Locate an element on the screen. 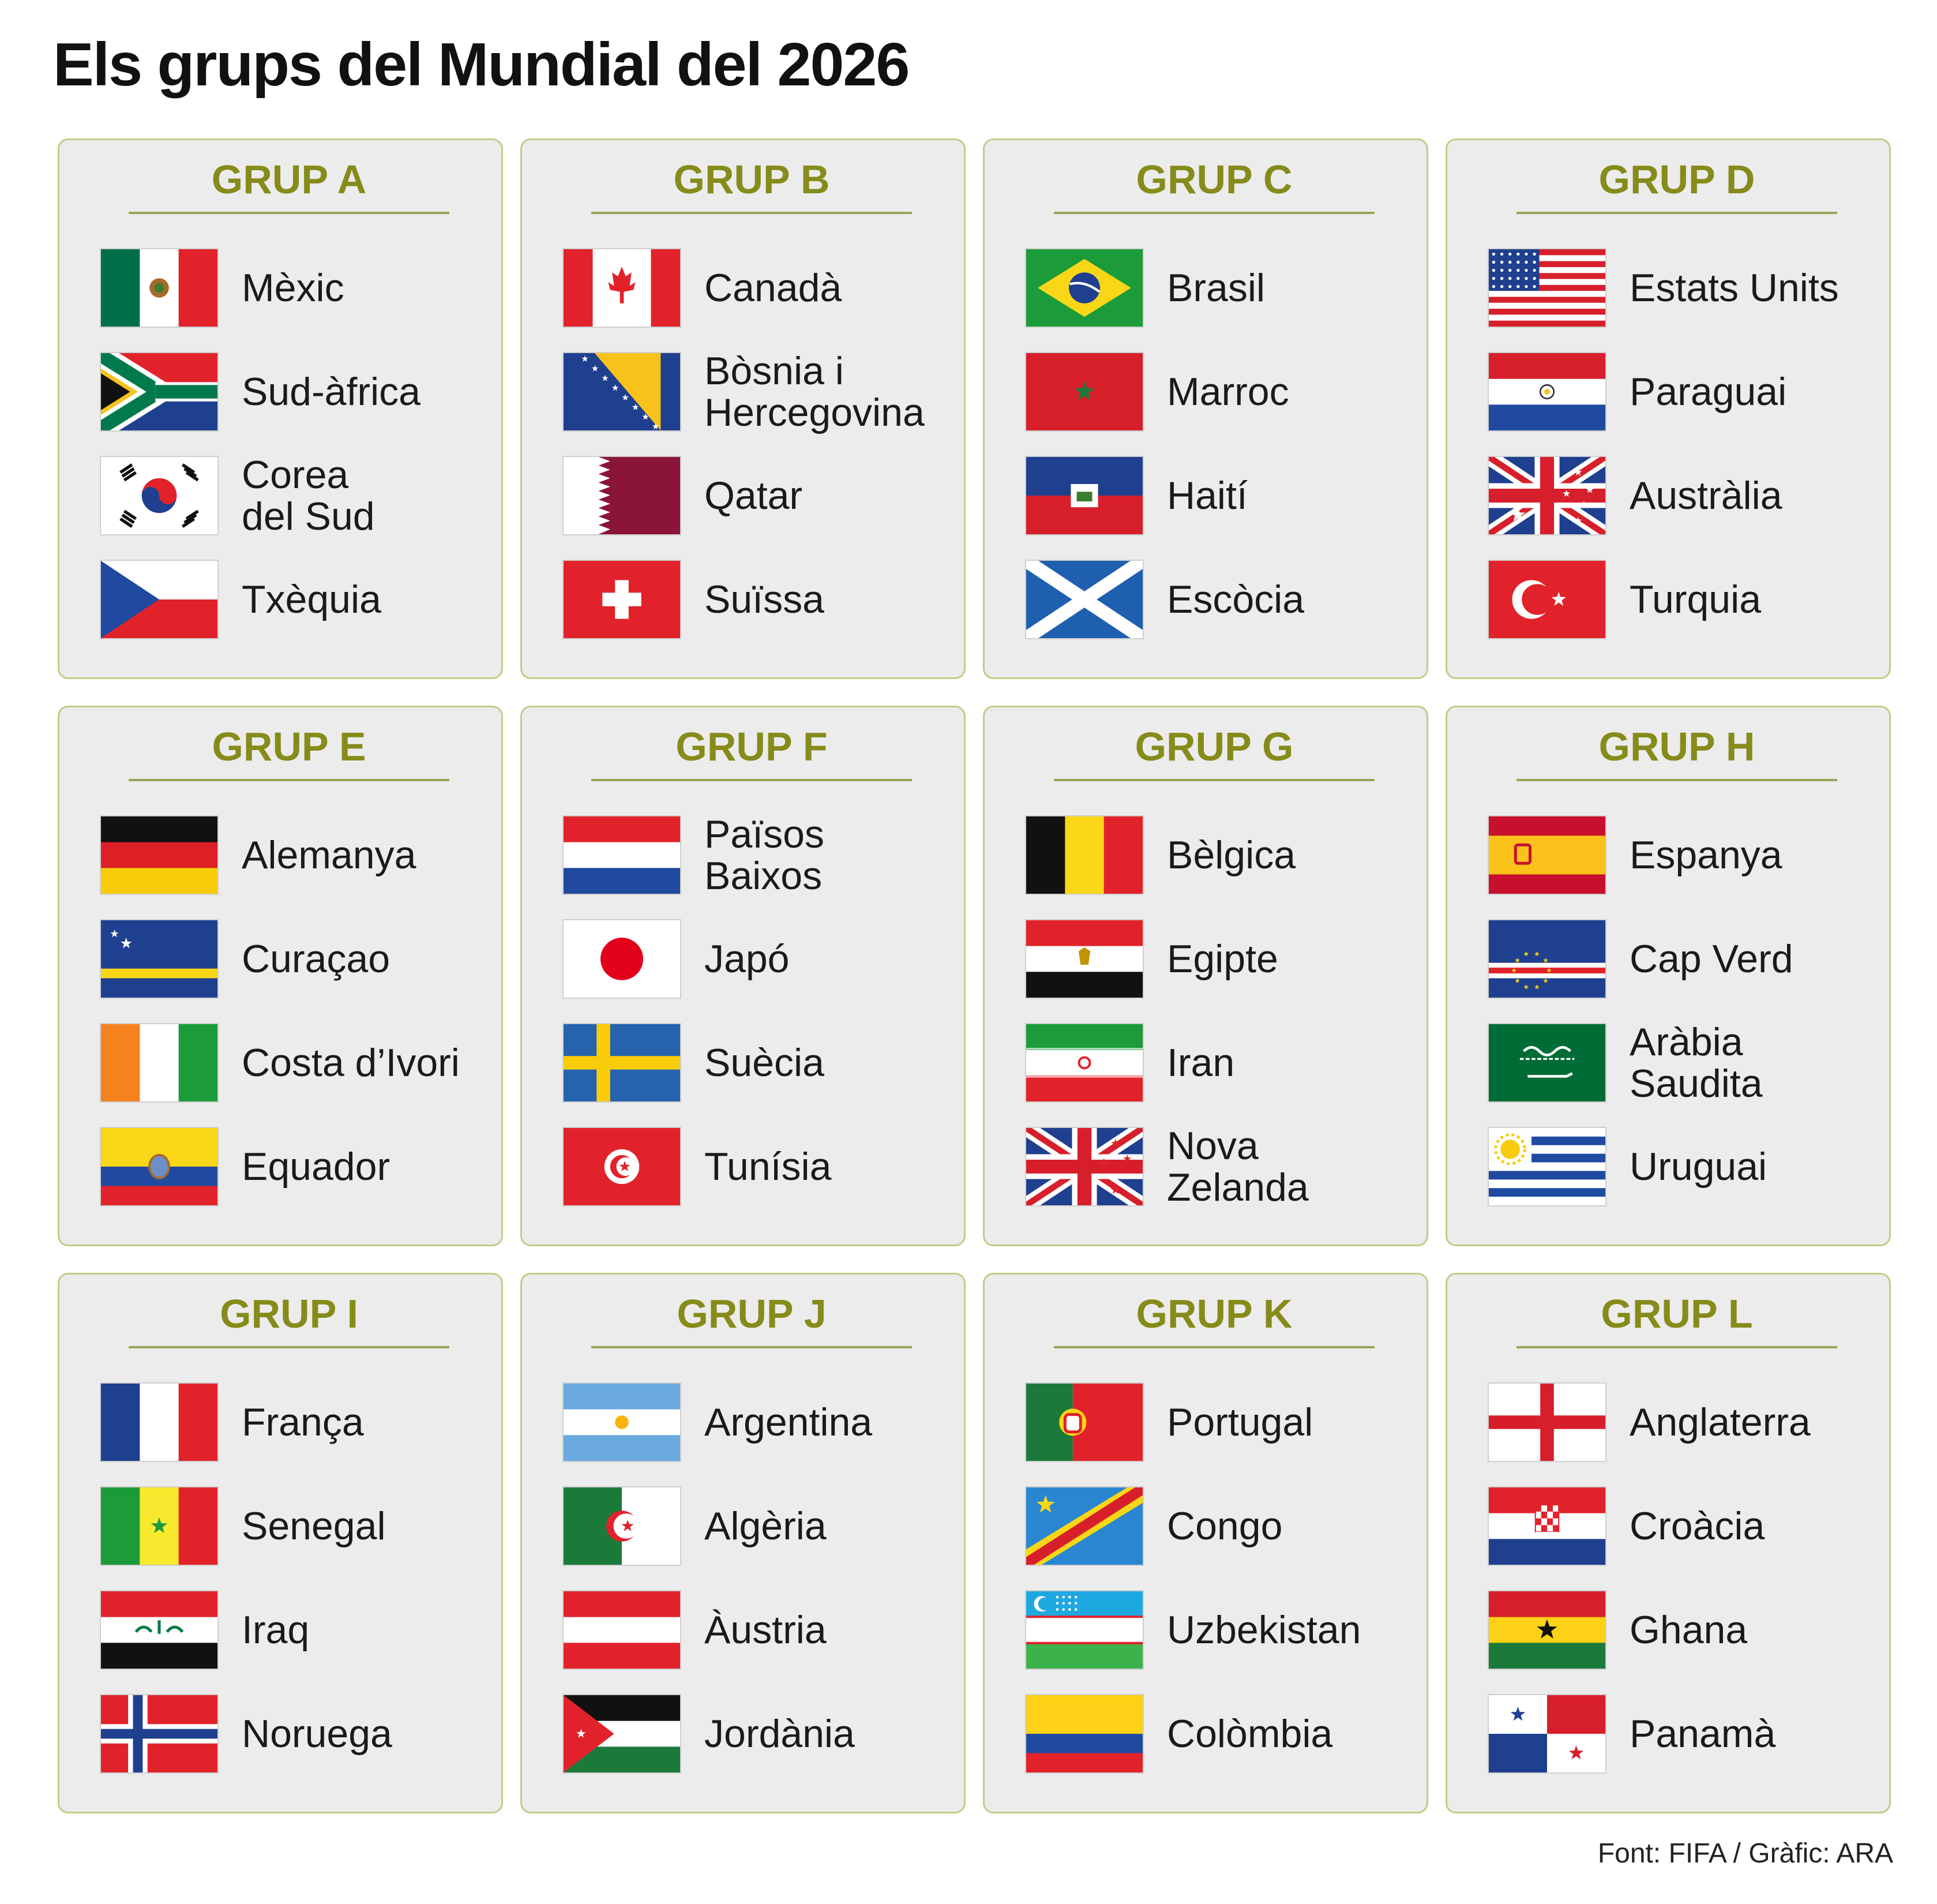 Image resolution: width=1937 pixels, height=1904 pixels. team-row: Marroc is located at coordinates (1223, 404).